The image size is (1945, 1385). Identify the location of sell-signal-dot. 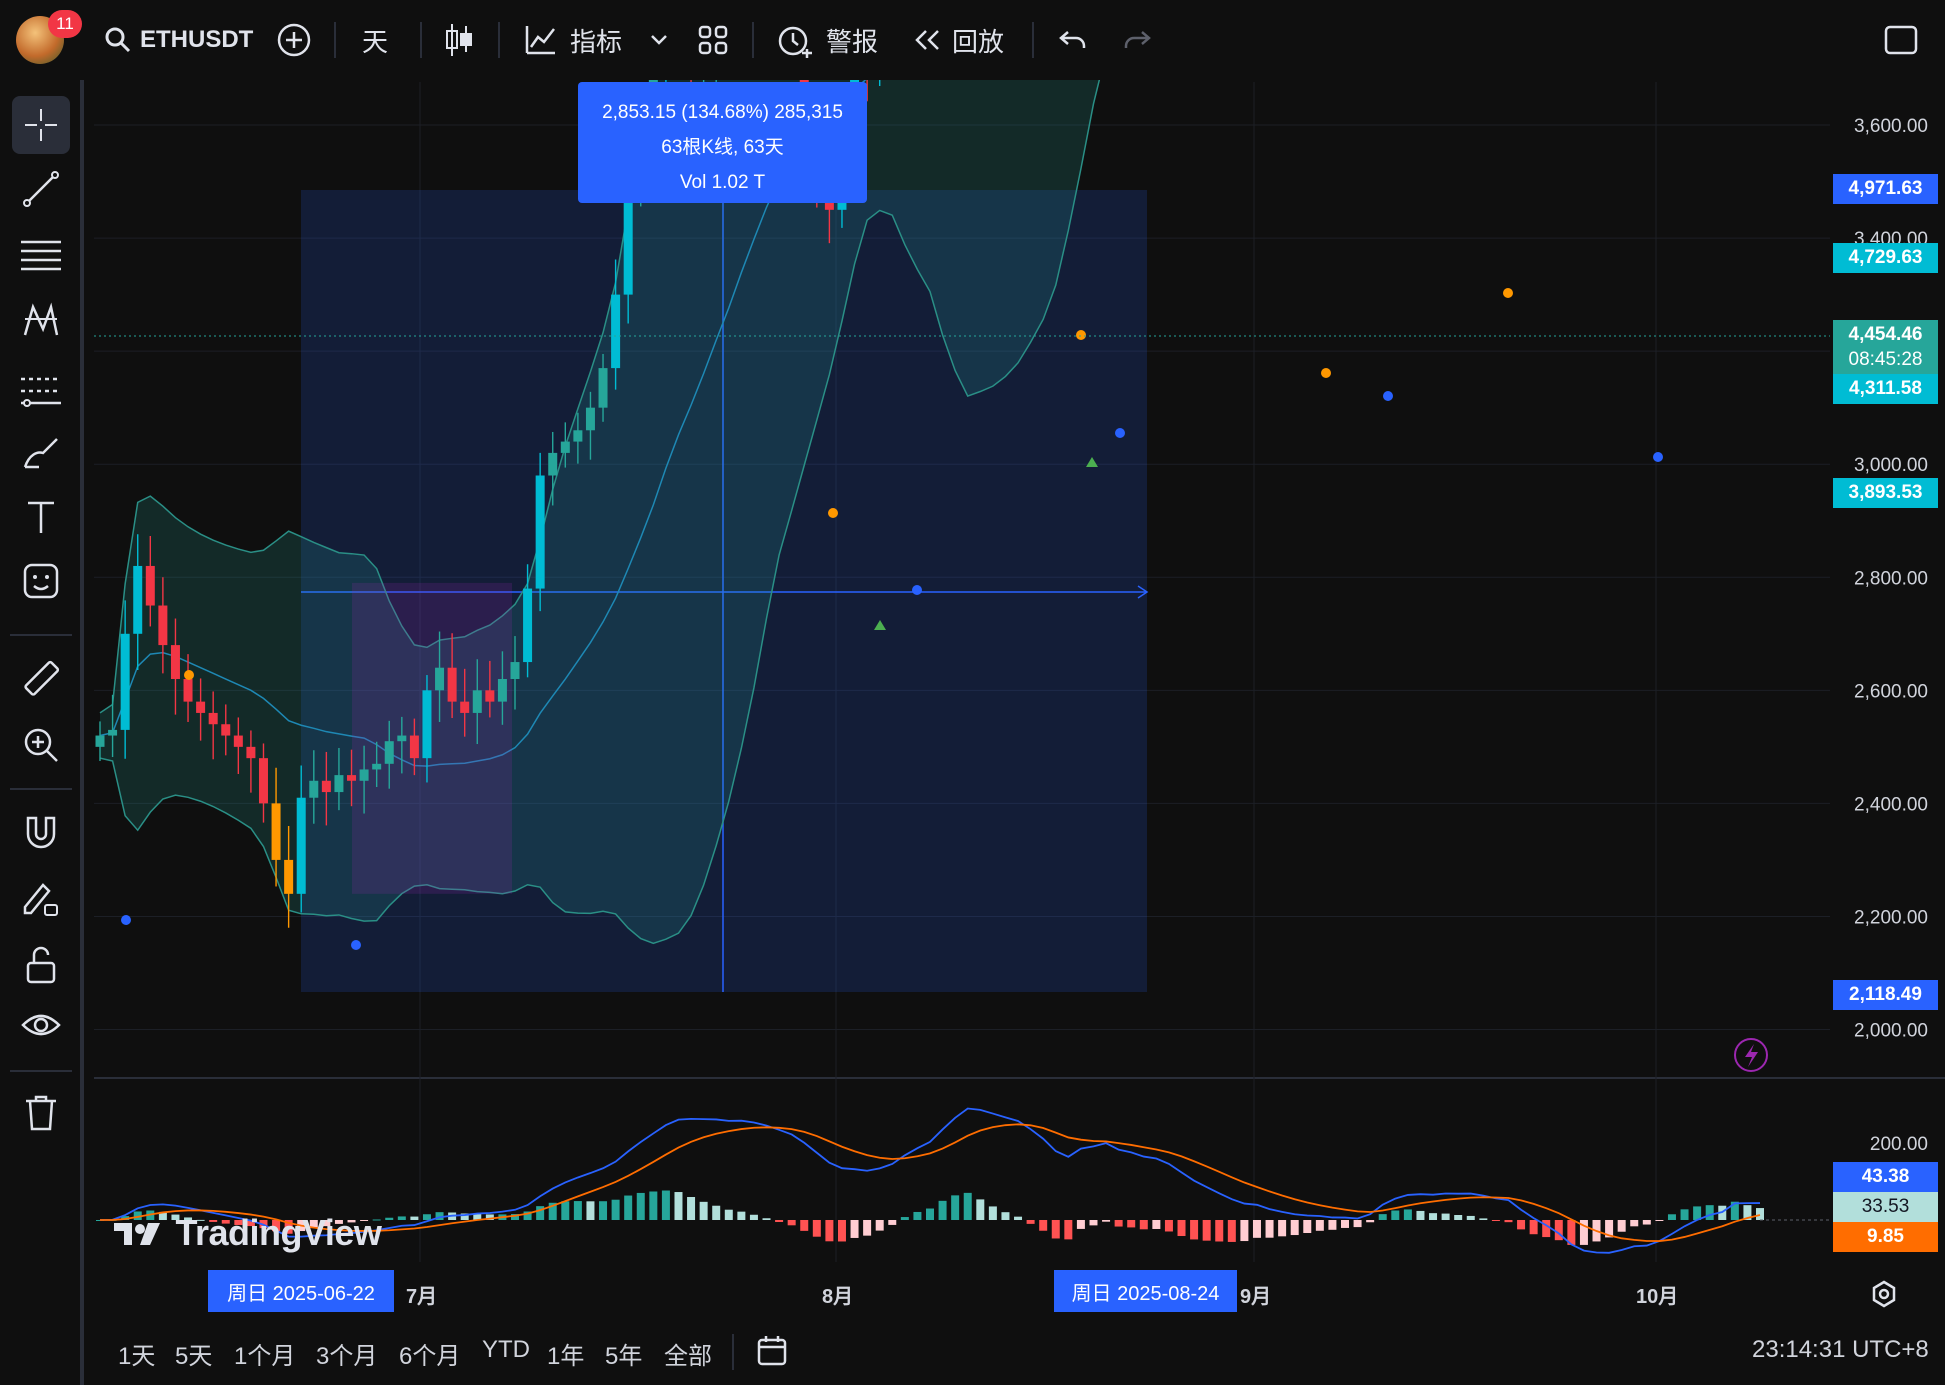
(1326, 373).